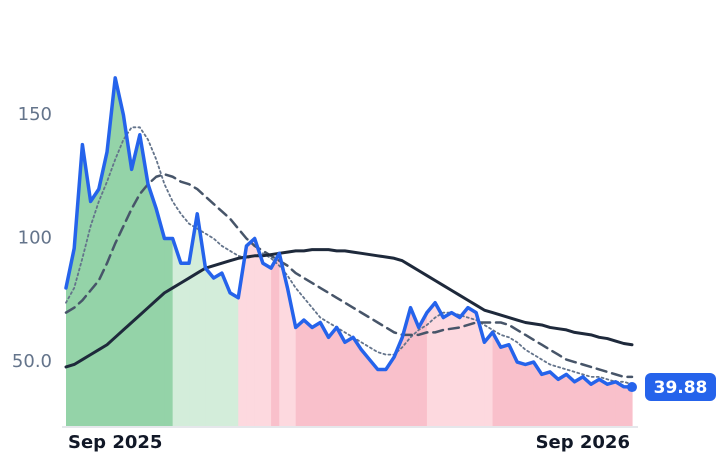  What do you see at coordinates (35, 238) in the screenshot?
I see `y-tick-label: 100` at bounding box center [35, 238].